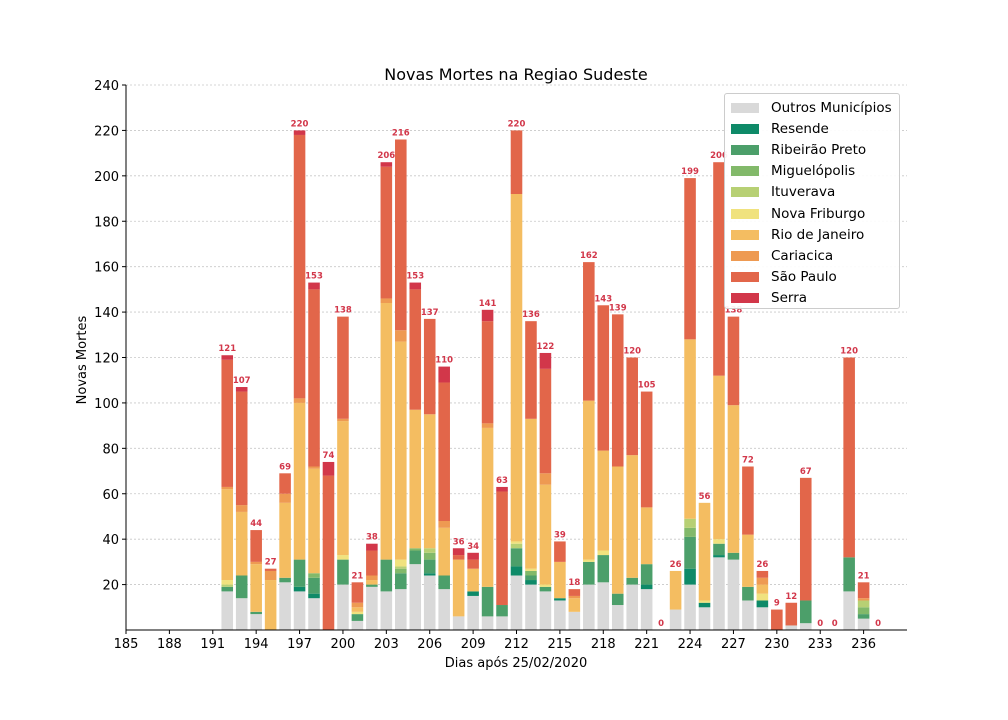 This screenshot has width=1008, height=720. I want to click on legend-label: Resende, so click(800, 128).